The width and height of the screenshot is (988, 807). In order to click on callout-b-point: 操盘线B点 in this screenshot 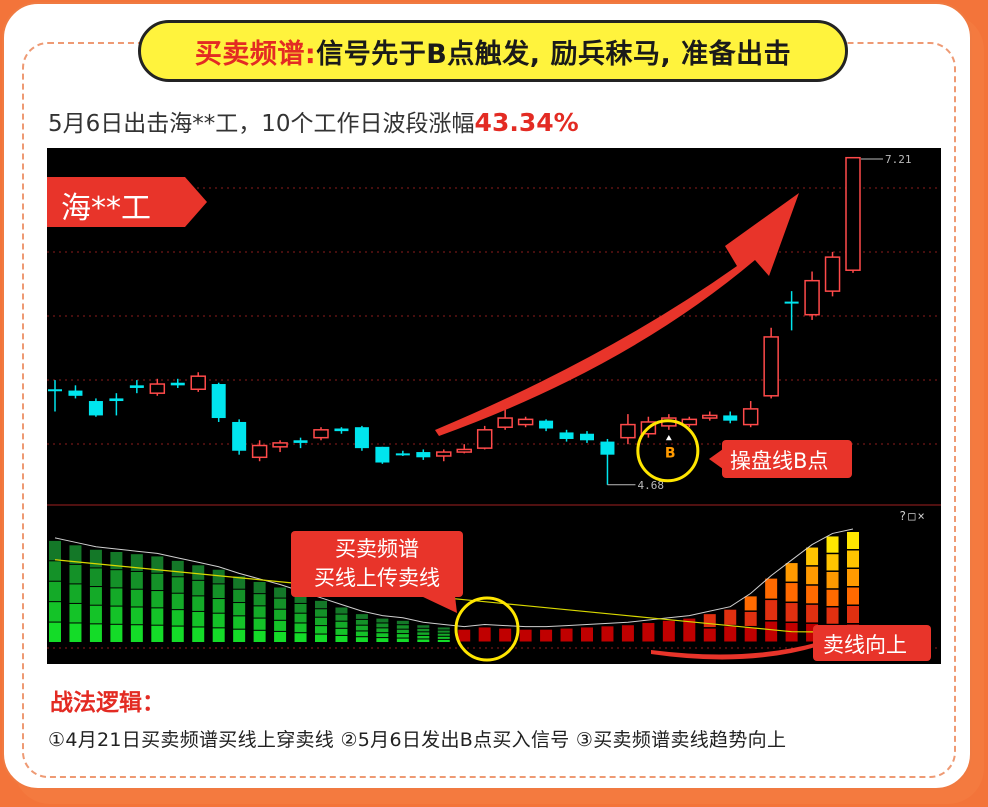, I will do `click(780, 459)`.